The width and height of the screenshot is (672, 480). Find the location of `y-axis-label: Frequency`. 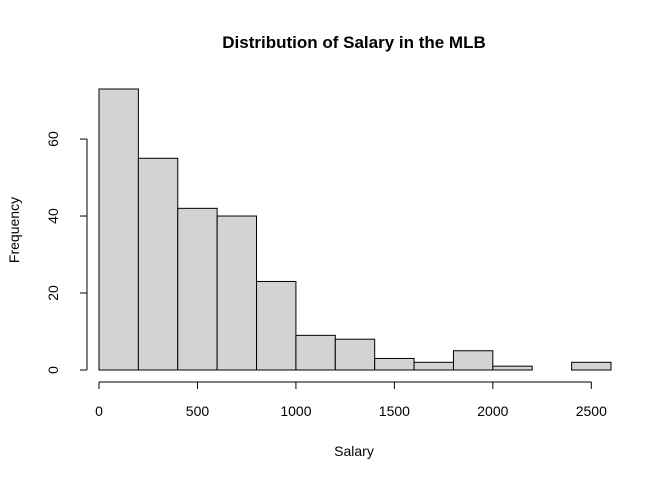

y-axis-label: Frequency is located at coordinates (14, 230).